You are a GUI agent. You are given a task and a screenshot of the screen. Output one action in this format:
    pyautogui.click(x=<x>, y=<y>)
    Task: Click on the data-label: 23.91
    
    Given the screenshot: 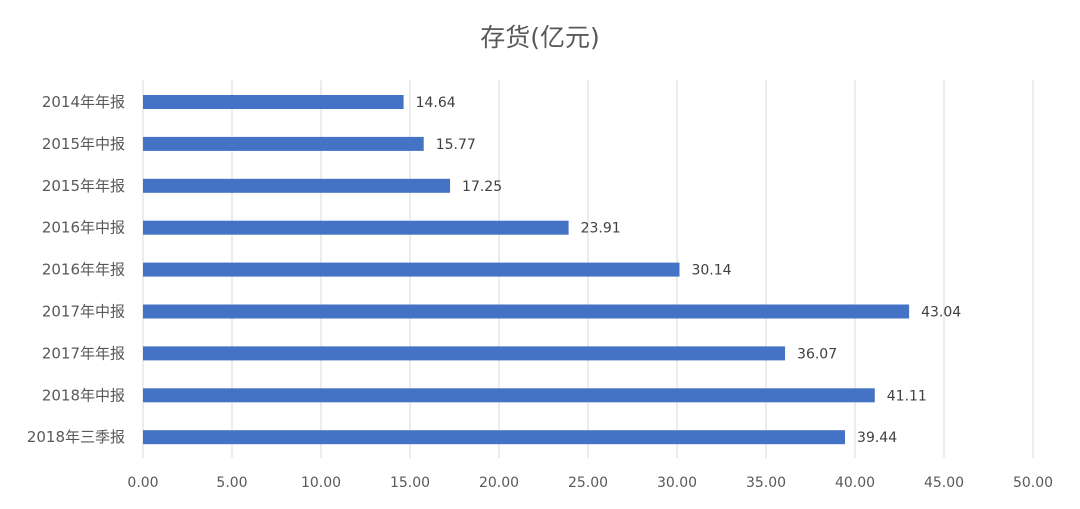 What is the action you would take?
    pyautogui.click(x=601, y=229)
    